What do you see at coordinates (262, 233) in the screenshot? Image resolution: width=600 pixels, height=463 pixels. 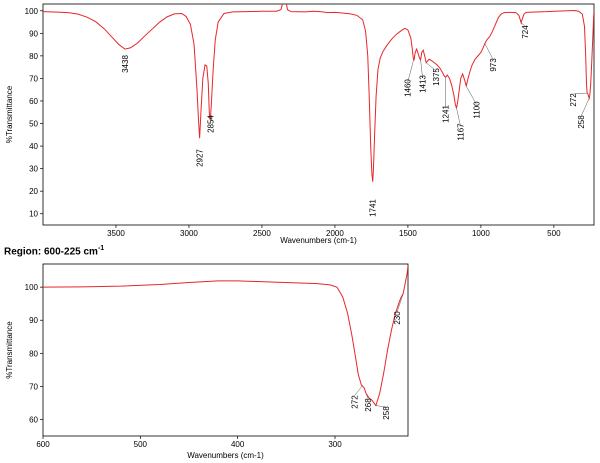 I see `full-xtick-label: 2500` at bounding box center [262, 233].